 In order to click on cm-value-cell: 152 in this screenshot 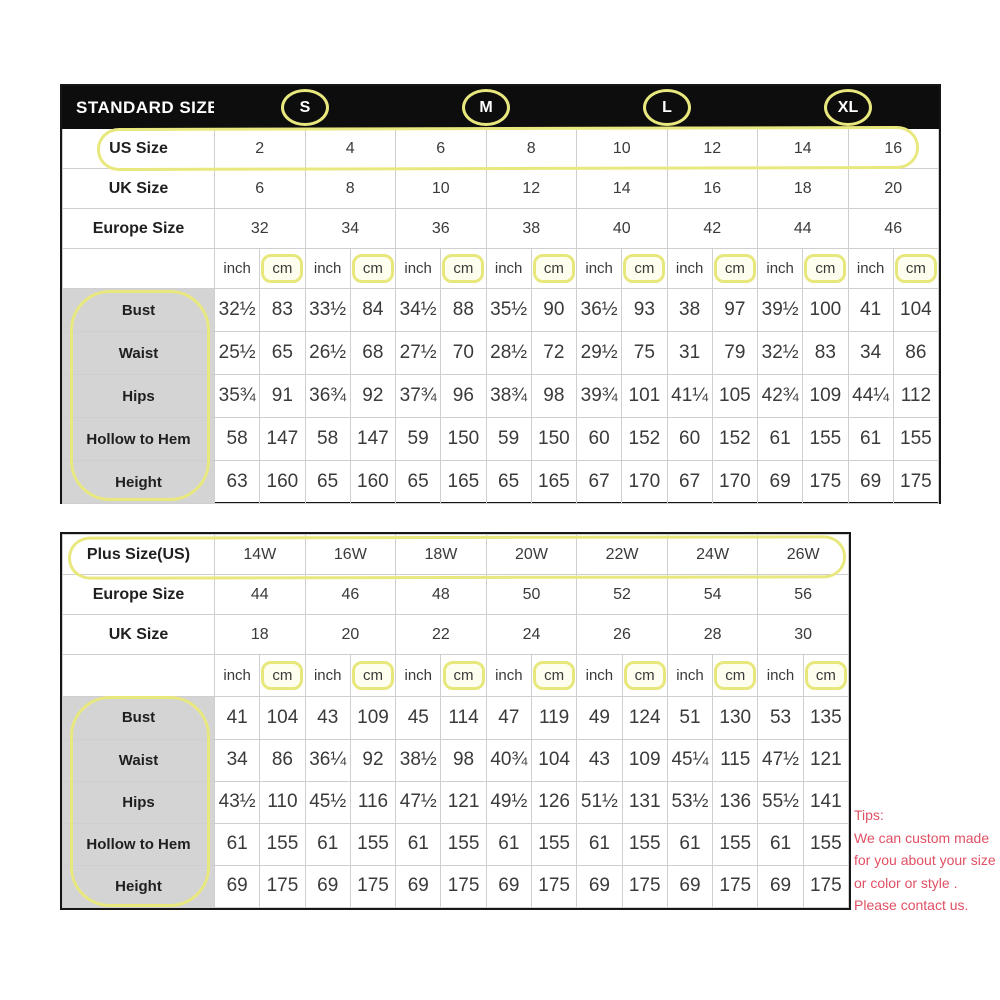, I will do `click(644, 439)`.